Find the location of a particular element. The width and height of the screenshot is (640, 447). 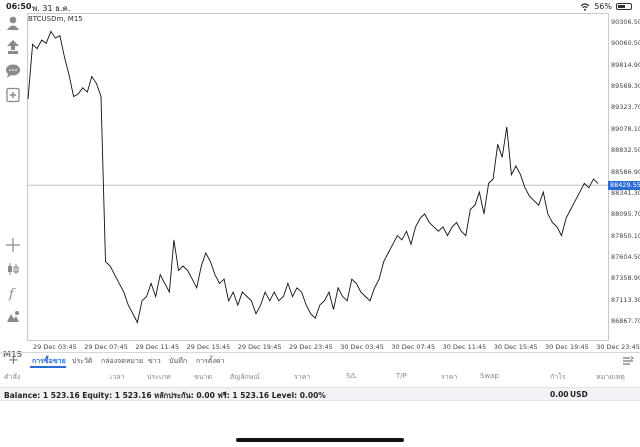

price-tick-label: 89078.10 is located at coordinates (625, 128).